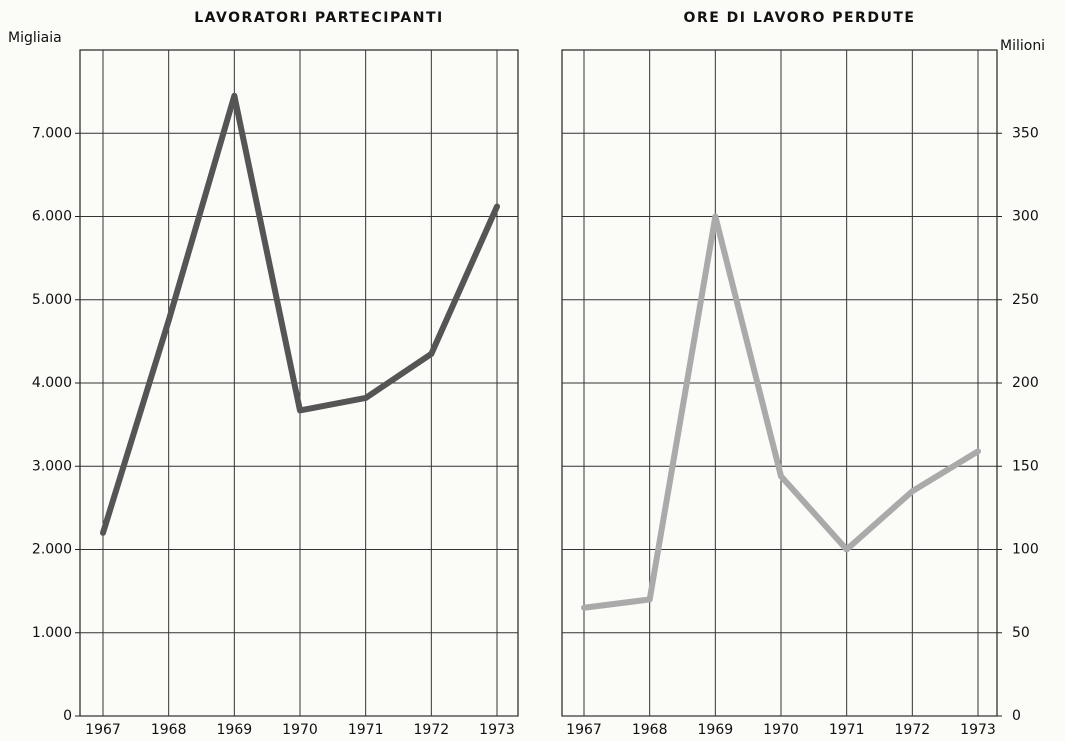 The height and width of the screenshot is (741, 1065). Describe the element at coordinates (318, 18) in the screenshot. I see `chart-title: LAVORATORI PARTECIPANTI` at that location.